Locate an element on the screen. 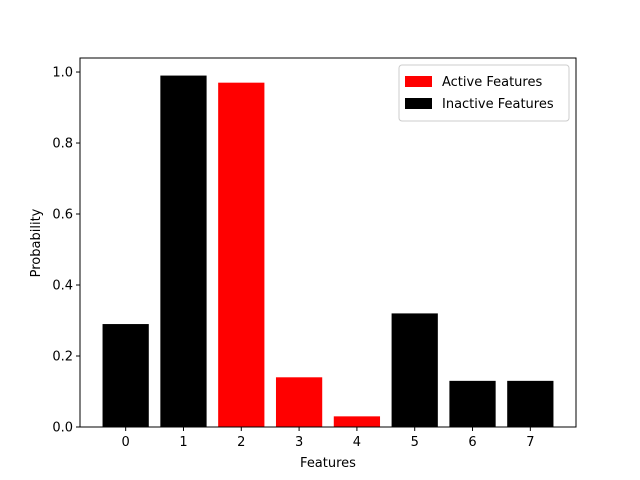 The image size is (640, 480). x-tick-label: 0 is located at coordinates (126, 442).